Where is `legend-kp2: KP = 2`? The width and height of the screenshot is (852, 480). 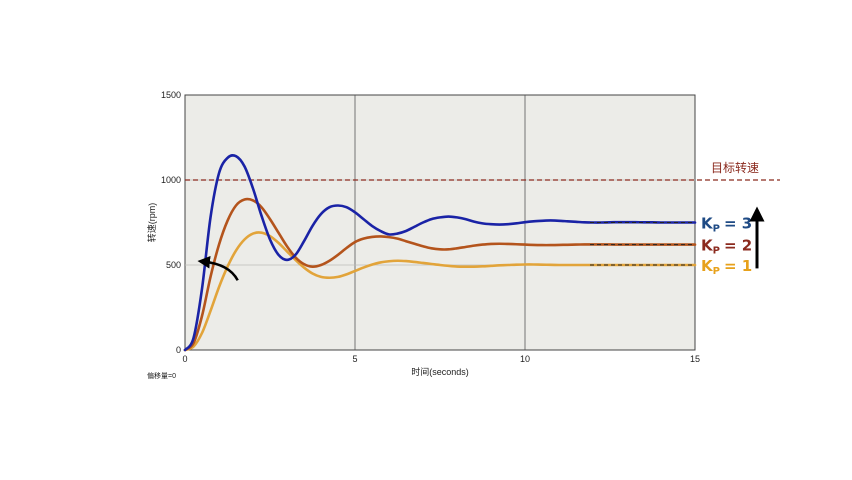
legend-kp2: KP = 2 is located at coordinates (726, 247).